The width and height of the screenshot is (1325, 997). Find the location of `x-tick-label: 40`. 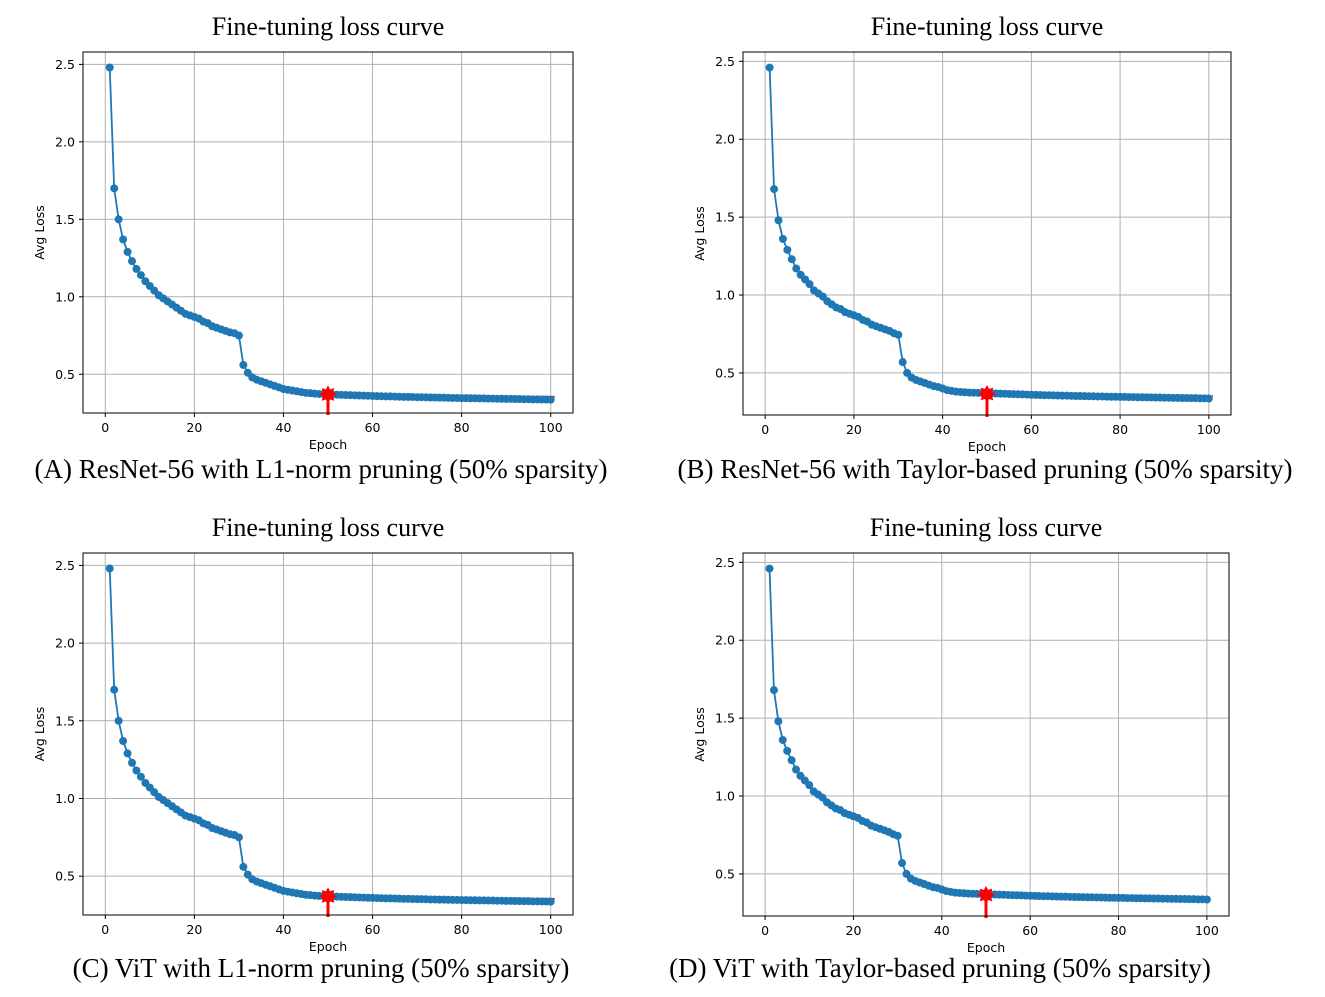

x-tick-label: 40 is located at coordinates (284, 427).